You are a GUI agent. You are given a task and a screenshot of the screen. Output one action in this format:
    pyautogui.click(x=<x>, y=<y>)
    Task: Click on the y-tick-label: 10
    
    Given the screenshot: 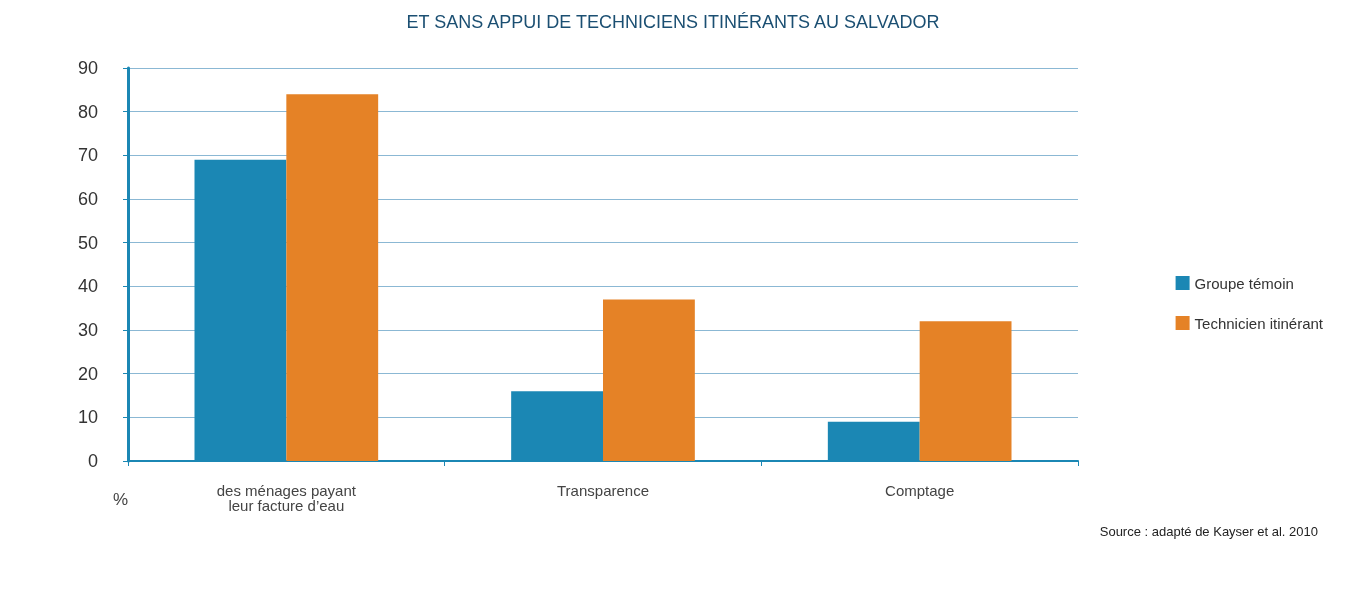 What is the action you would take?
    pyautogui.click(x=87, y=417)
    